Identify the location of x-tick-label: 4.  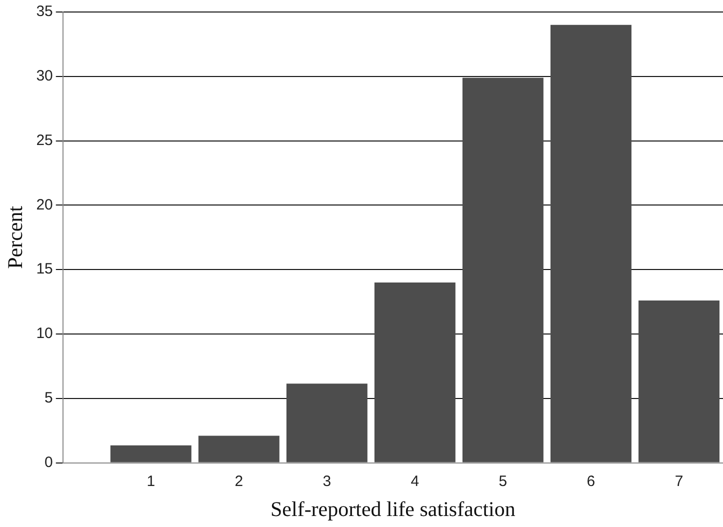
(415, 481).